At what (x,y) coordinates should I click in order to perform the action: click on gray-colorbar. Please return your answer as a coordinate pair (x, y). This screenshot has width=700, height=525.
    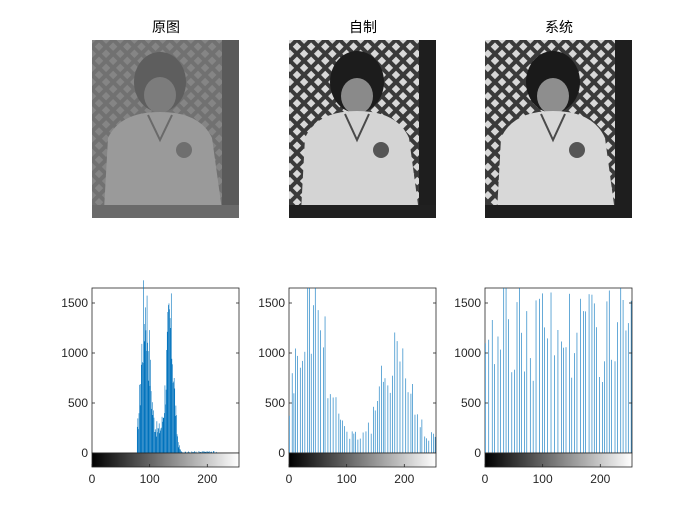
    Looking at the image, I should click on (165, 460).